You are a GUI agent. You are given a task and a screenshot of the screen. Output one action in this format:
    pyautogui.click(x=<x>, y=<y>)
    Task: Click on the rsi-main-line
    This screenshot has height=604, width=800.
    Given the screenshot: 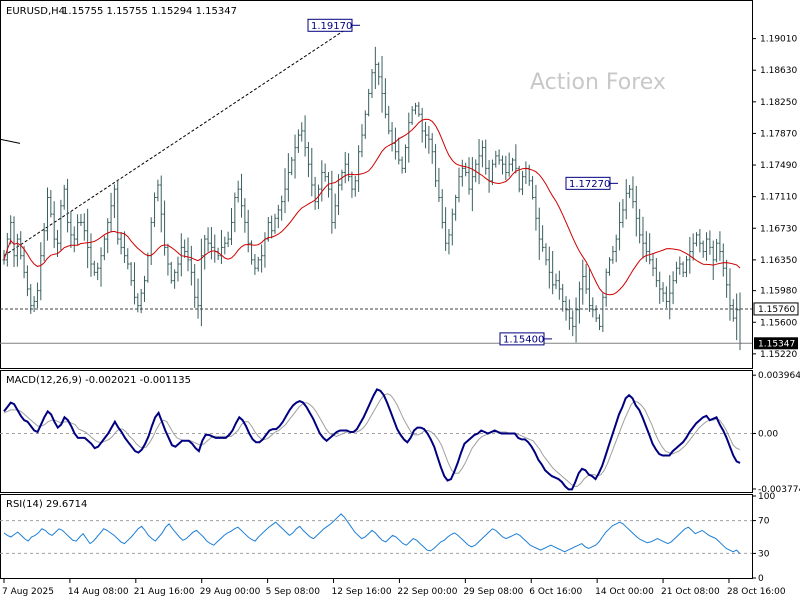 What is the action you would take?
    pyautogui.click(x=372, y=534)
    